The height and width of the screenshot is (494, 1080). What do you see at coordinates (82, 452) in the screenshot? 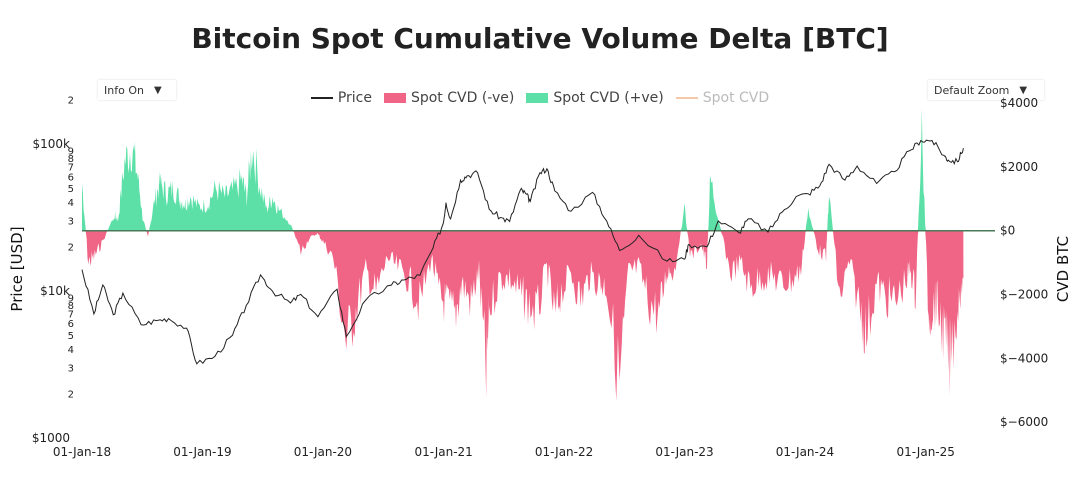
I see `x-tick-label: 01-Jan-18` at bounding box center [82, 452].